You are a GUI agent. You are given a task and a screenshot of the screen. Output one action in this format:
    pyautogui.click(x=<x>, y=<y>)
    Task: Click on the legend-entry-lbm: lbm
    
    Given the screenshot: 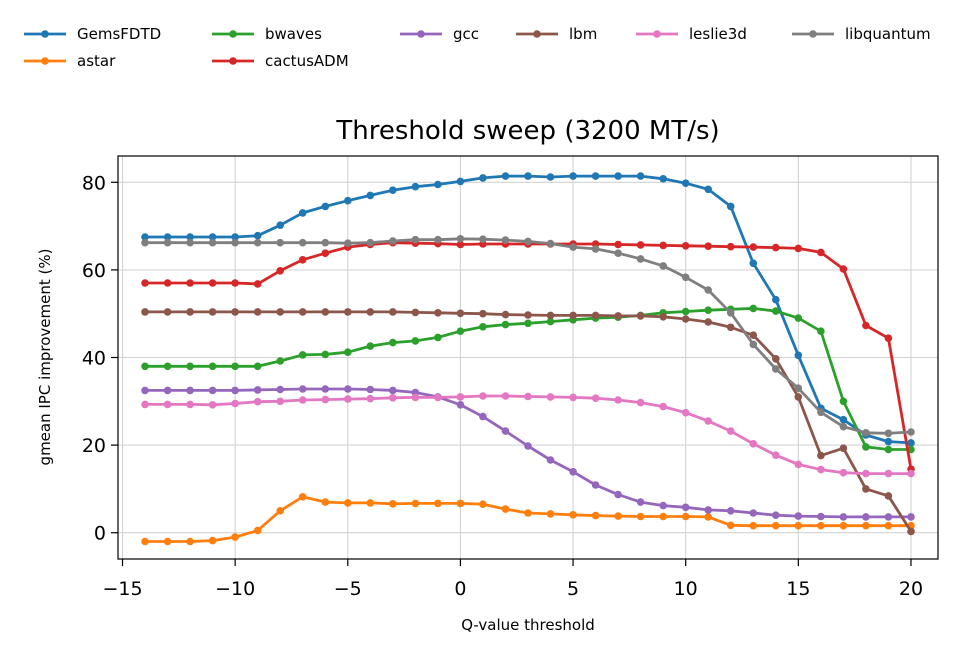 What is the action you would take?
    pyautogui.click(x=556, y=34)
    